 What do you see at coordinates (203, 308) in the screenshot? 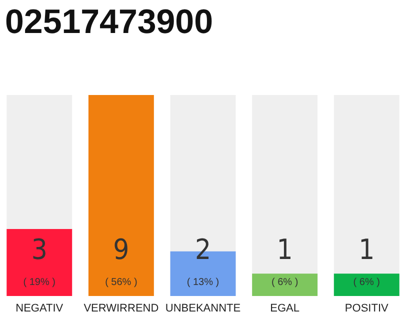
I see `x-tick-label: UNBEKANNTE` at bounding box center [203, 308].